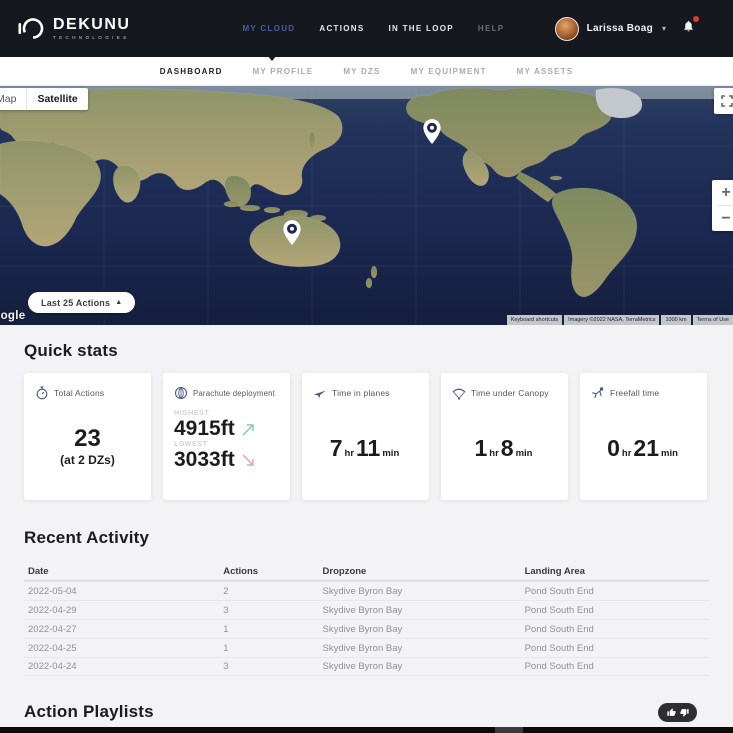 This screenshot has width=733, height=733. What do you see at coordinates (598, 393) in the screenshot?
I see `freefall-icon` at bounding box center [598, 393].